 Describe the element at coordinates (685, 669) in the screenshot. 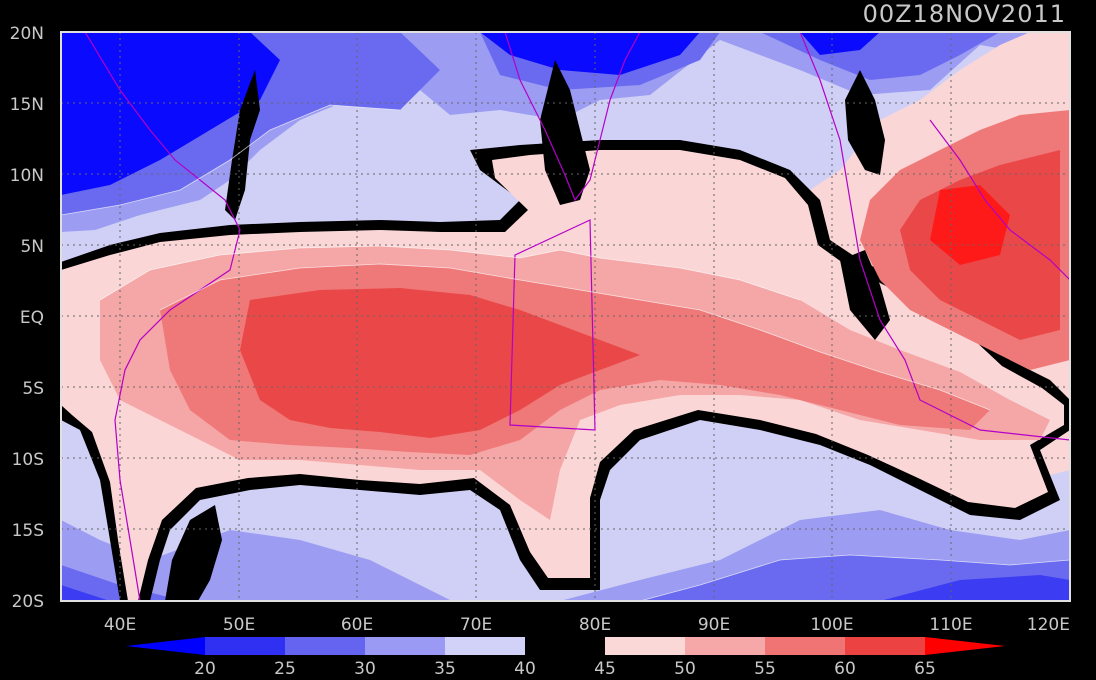

I see `colorbar-tick: 50` at that location.